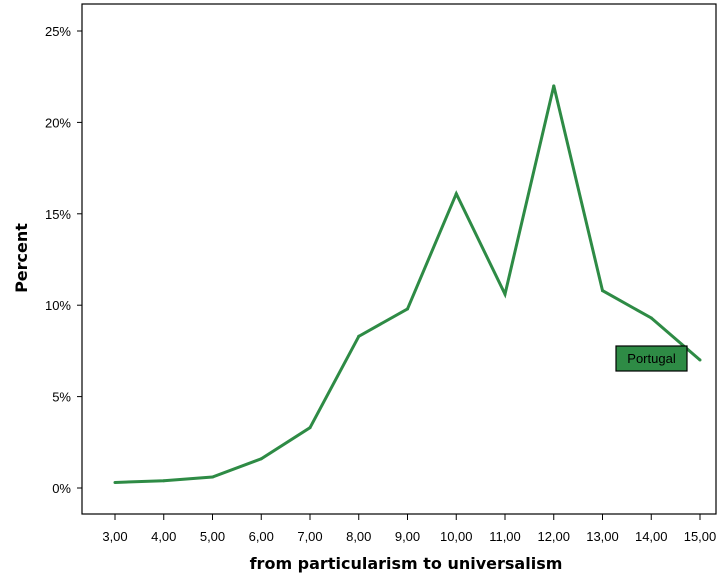  Describe the element at coordinates (58, 305) in the screenshot. I see `y-tick-label: 10%` at that location.